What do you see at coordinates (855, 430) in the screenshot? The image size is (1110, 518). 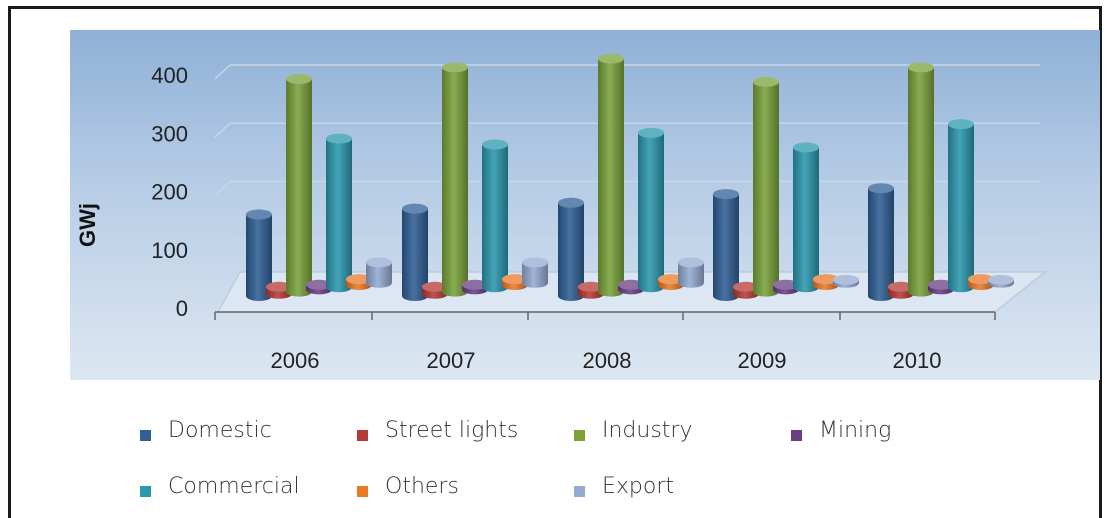 I see `legend-label: Mining` at bounding box center [855, 430].